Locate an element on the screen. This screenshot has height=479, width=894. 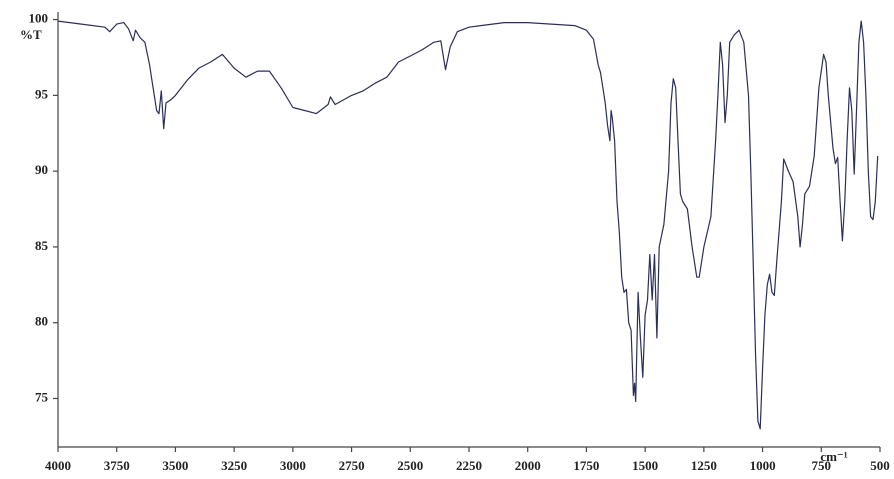
y-tick-label: 85 is located at coordinates (42, 245).